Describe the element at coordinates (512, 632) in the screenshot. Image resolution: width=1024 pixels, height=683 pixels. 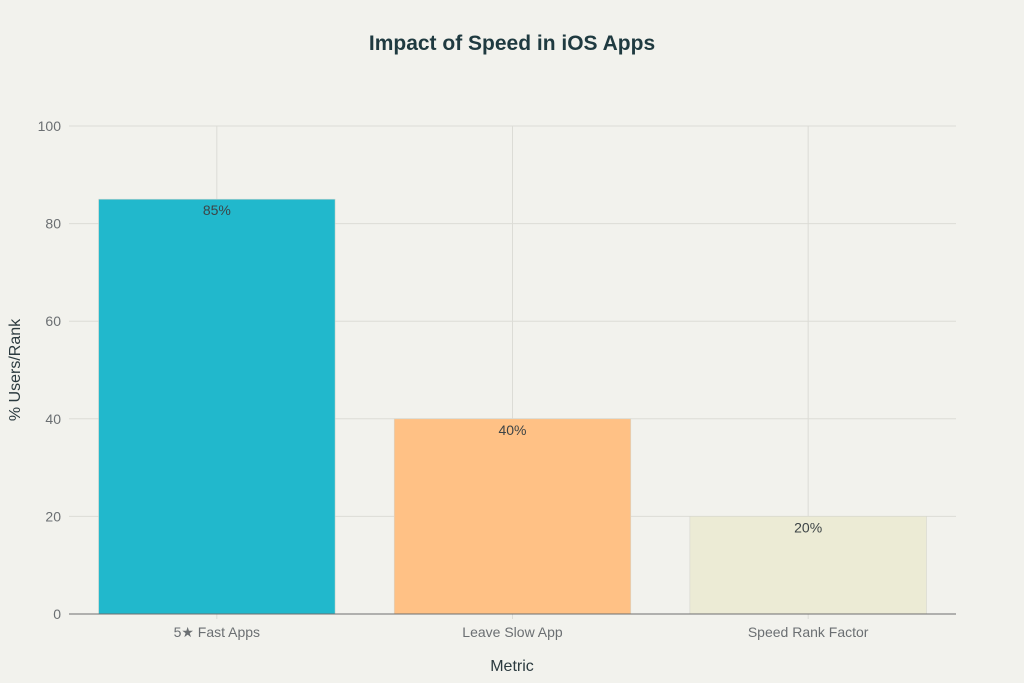
I see `x-tick-label: Leave Slow App` at that location.